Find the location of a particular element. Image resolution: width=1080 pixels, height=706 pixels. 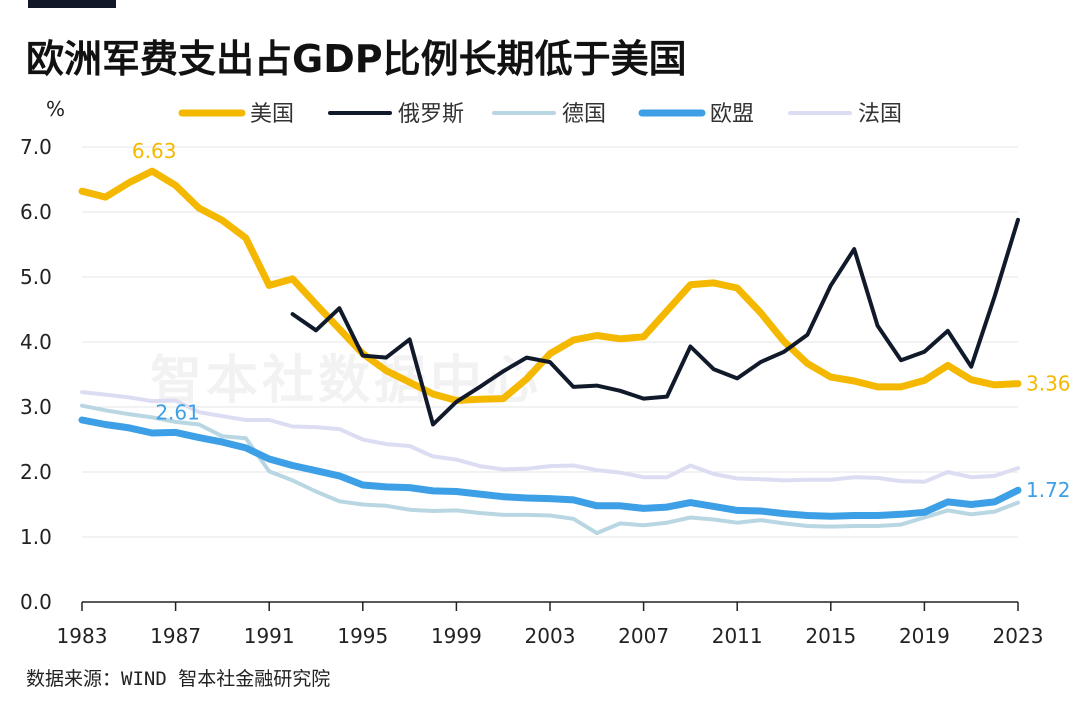

y-tick-label: 4.0 is located at coordinates (36, 342).